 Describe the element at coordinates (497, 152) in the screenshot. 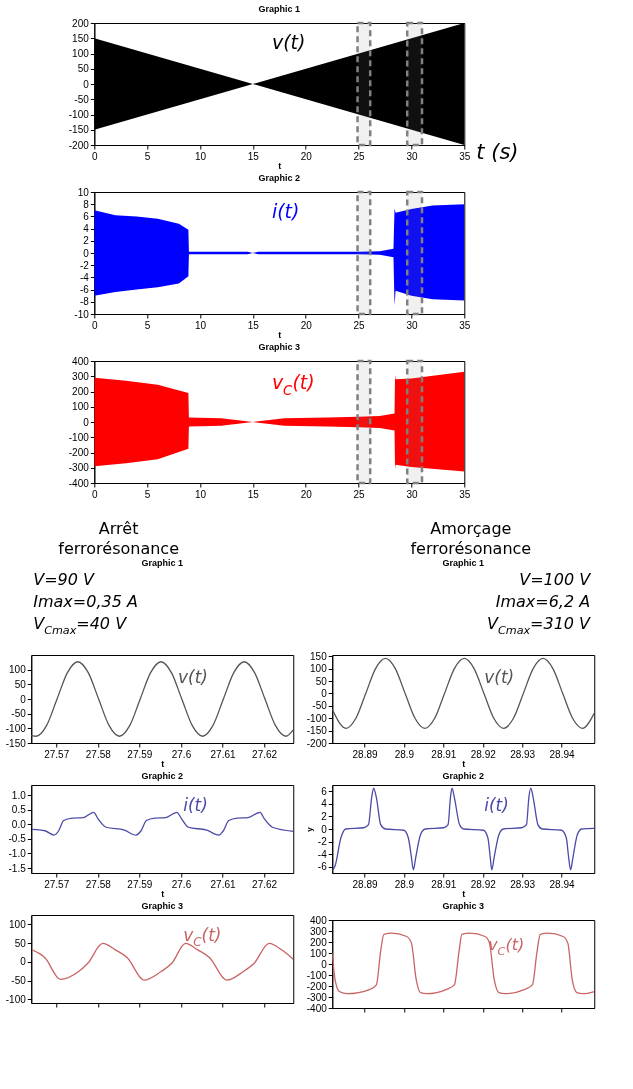

I see `text: t (s)` at that location.